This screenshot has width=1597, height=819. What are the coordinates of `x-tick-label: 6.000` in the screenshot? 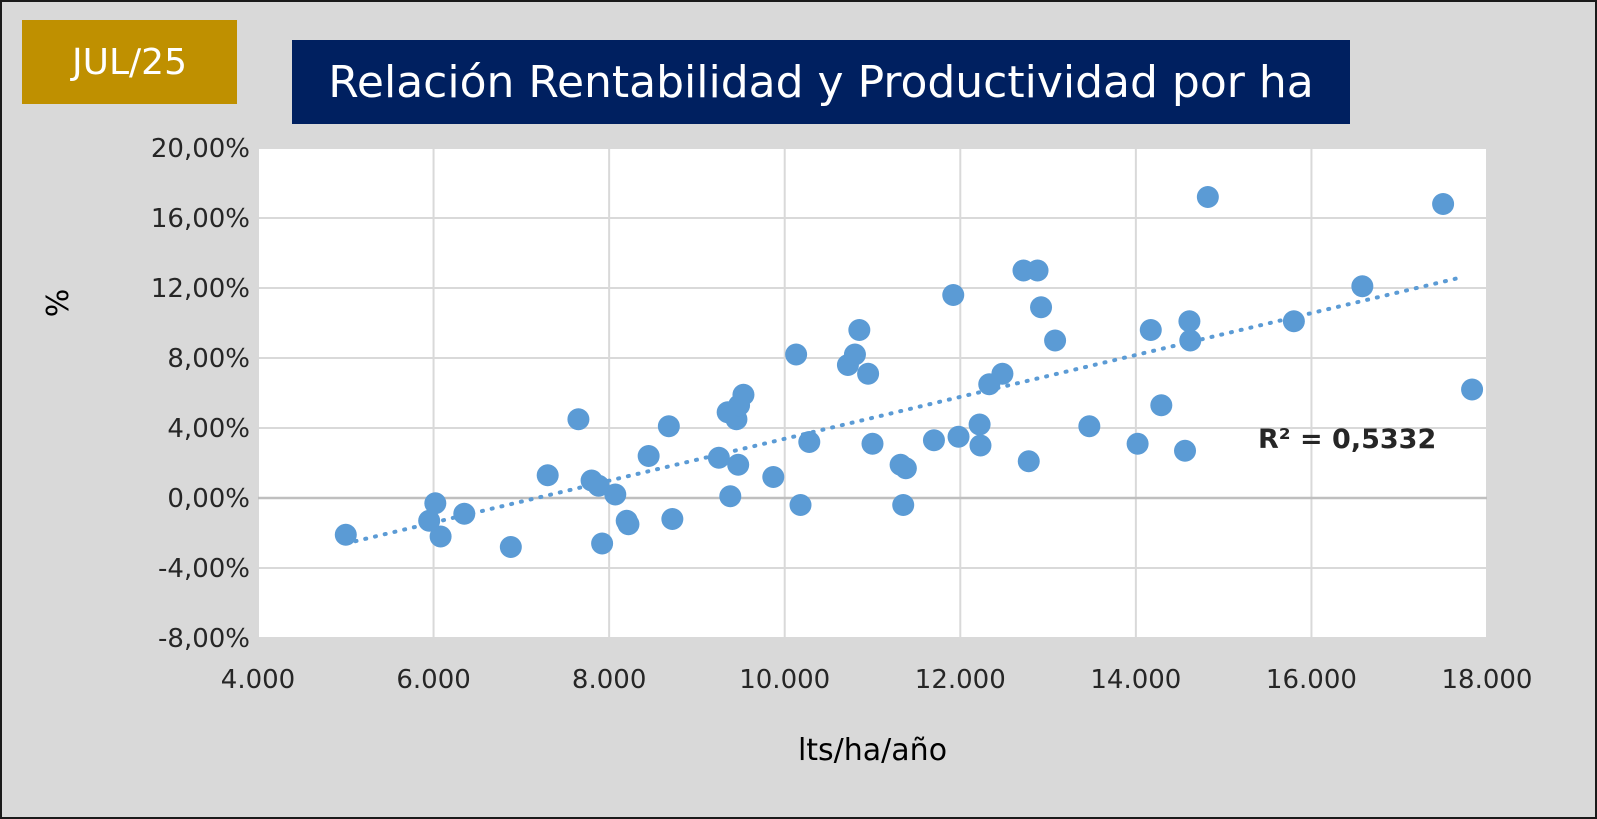 It's located at (433, 680).